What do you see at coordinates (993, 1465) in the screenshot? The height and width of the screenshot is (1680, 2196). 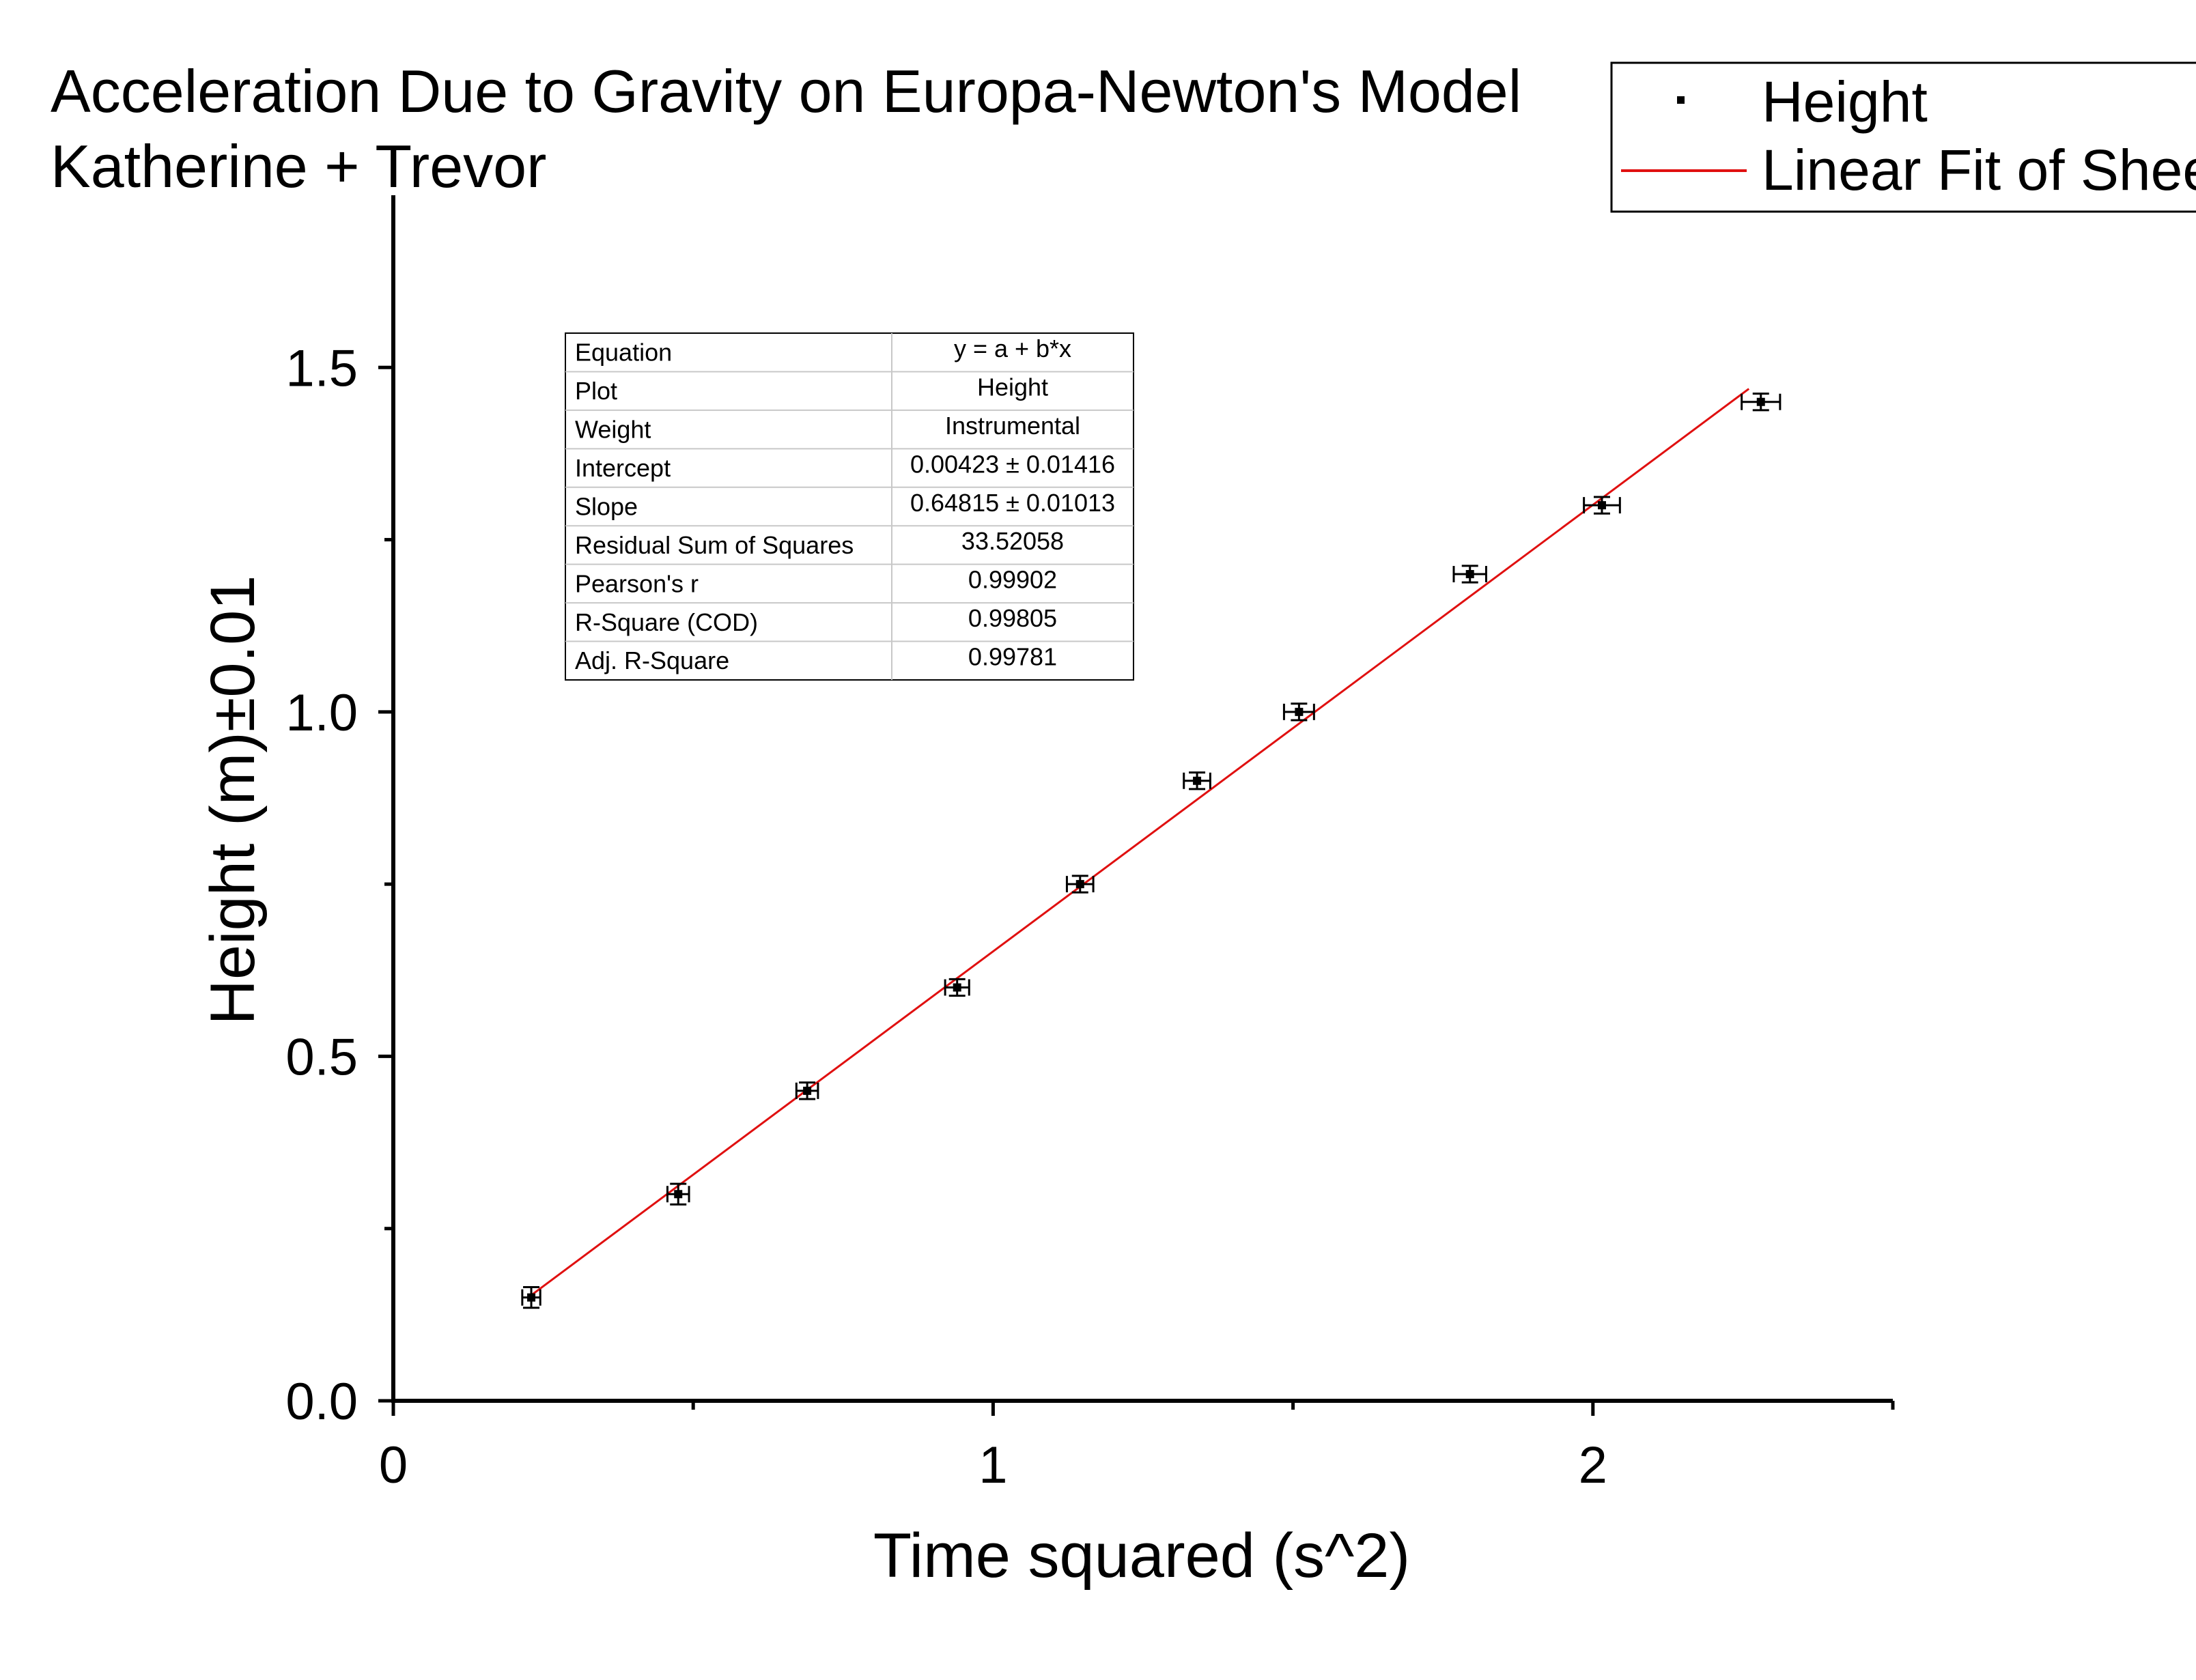 I see `x-tick-label: 1` at bounding box center [993, 1465].